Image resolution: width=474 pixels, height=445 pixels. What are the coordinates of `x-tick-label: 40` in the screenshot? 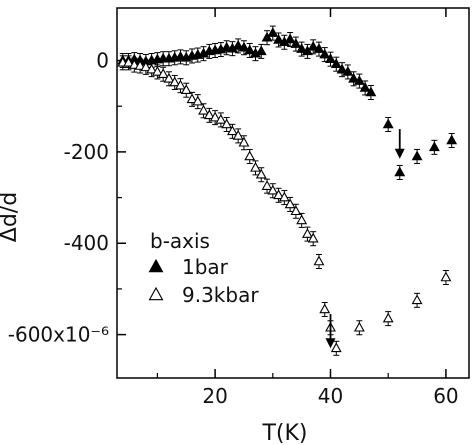 It's located at (330, 396).